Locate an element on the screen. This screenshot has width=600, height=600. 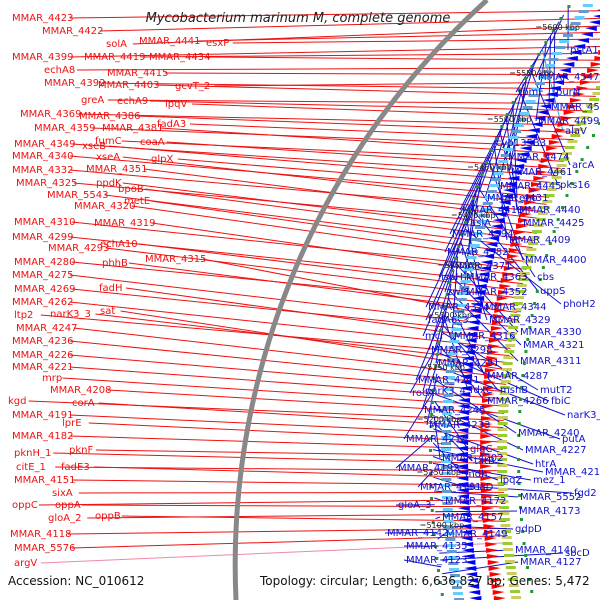
gene-label-right: MMAR_4425 is located at coordinates (554, 223).